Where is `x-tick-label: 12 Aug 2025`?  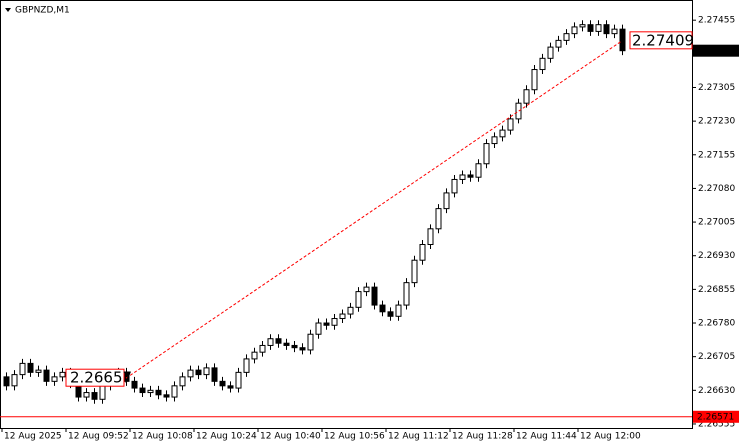 x-tick-label: 12 Aug 2025 is located at coordinates (33, 437).